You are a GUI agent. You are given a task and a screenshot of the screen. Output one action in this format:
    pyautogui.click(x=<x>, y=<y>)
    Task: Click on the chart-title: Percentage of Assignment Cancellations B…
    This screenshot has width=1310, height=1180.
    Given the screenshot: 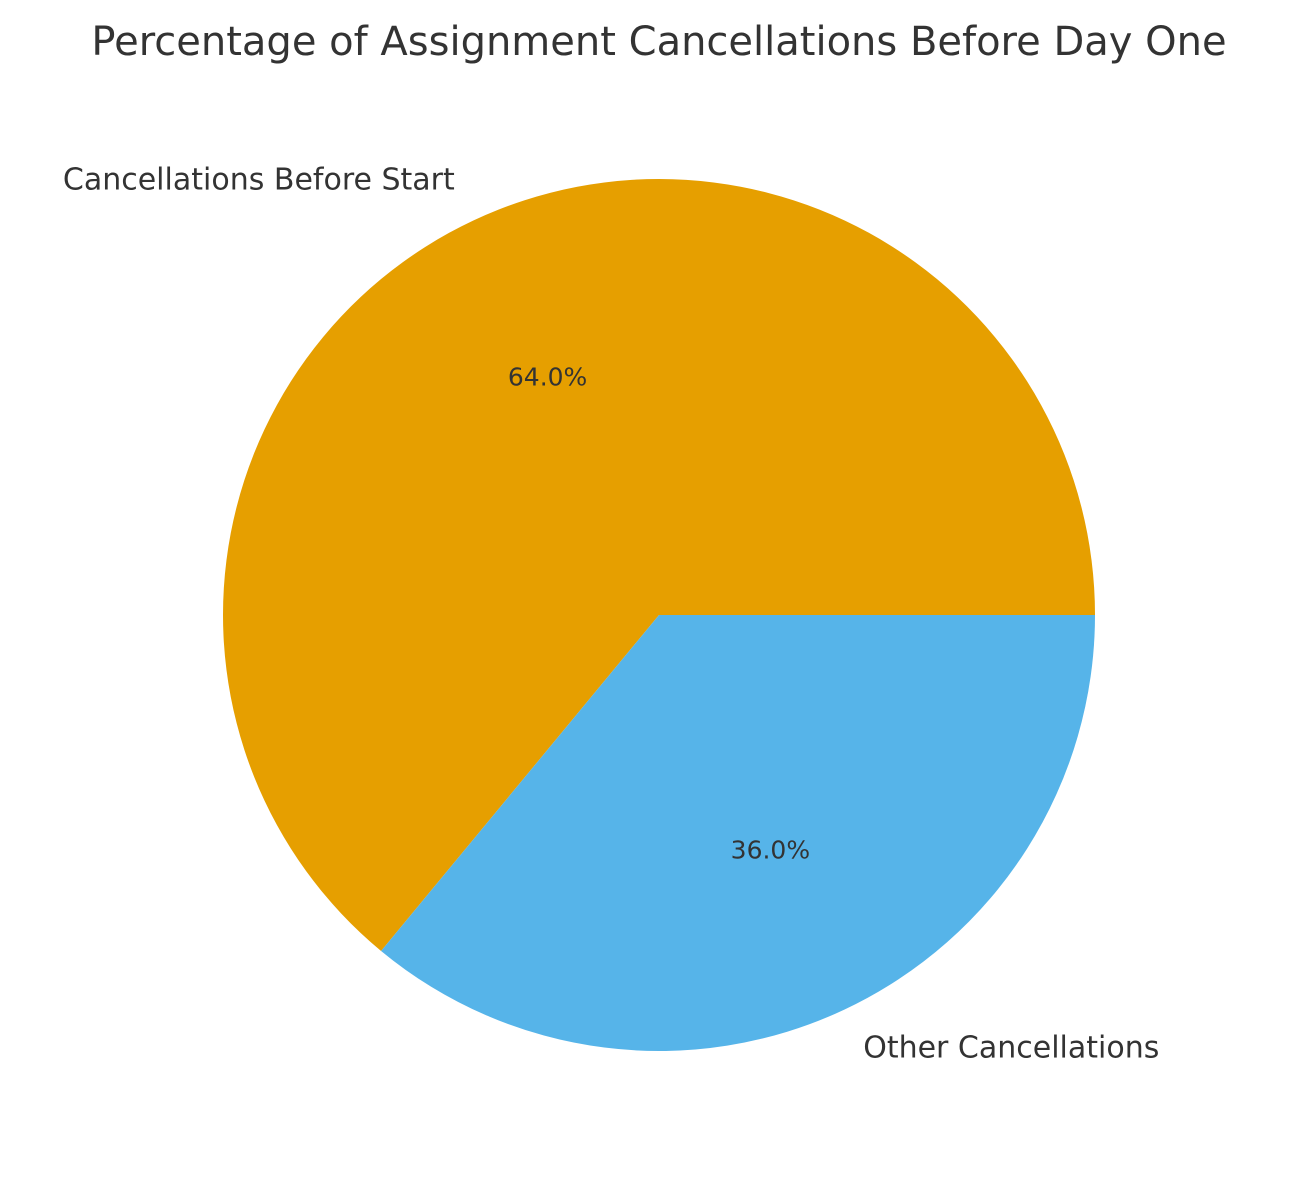 What is the action you would take?
    pyautogui.click(x=658, y=42)
    